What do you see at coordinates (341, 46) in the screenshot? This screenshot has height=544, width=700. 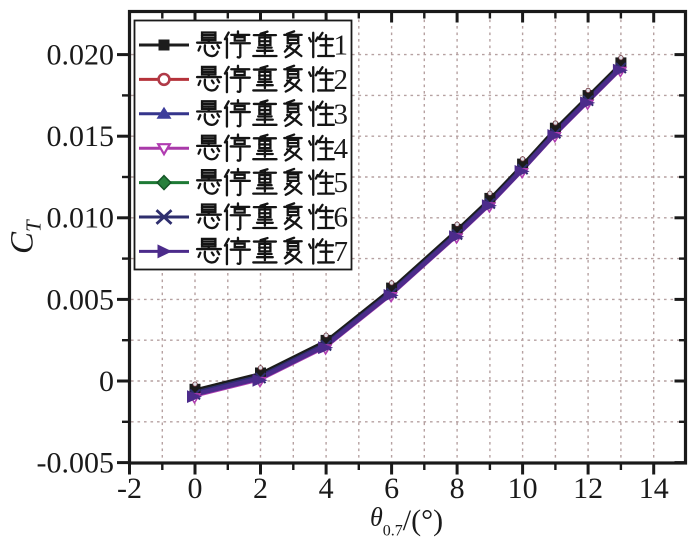 I see `svg-text: 1` at bounding box center [341, 46].